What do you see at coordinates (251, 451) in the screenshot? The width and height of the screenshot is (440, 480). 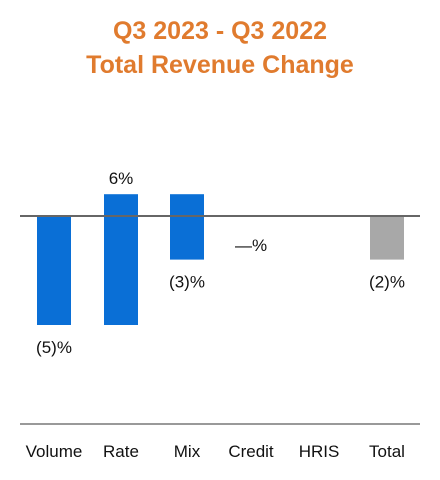 I see `category-label-credit: Credit` at bounding box center [251, 451].